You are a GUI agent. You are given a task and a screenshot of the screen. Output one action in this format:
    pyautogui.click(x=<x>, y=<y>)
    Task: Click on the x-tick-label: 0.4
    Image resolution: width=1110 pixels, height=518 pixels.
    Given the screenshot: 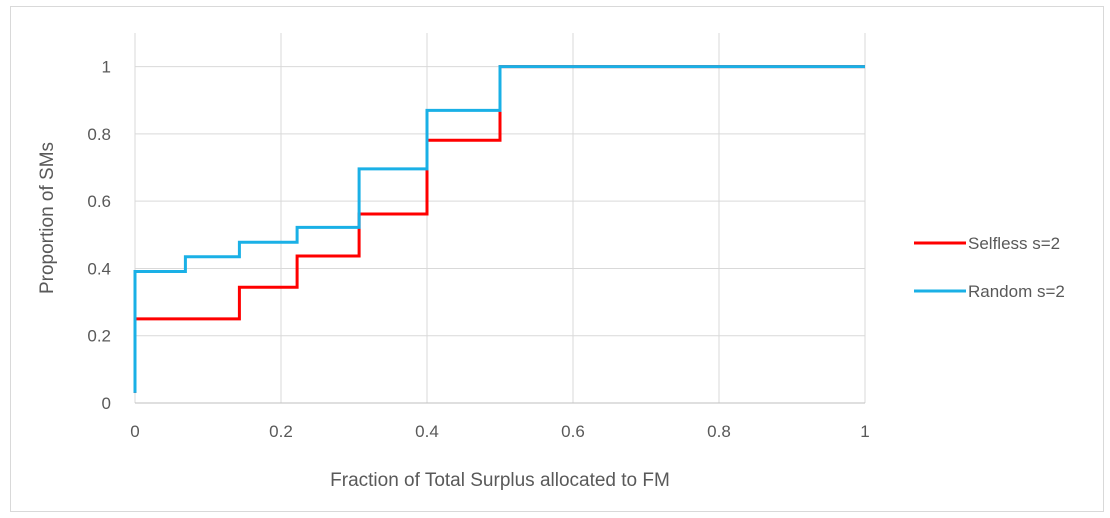 What is the action you would take?
    pyautogui.click(x=427, y=431)
    